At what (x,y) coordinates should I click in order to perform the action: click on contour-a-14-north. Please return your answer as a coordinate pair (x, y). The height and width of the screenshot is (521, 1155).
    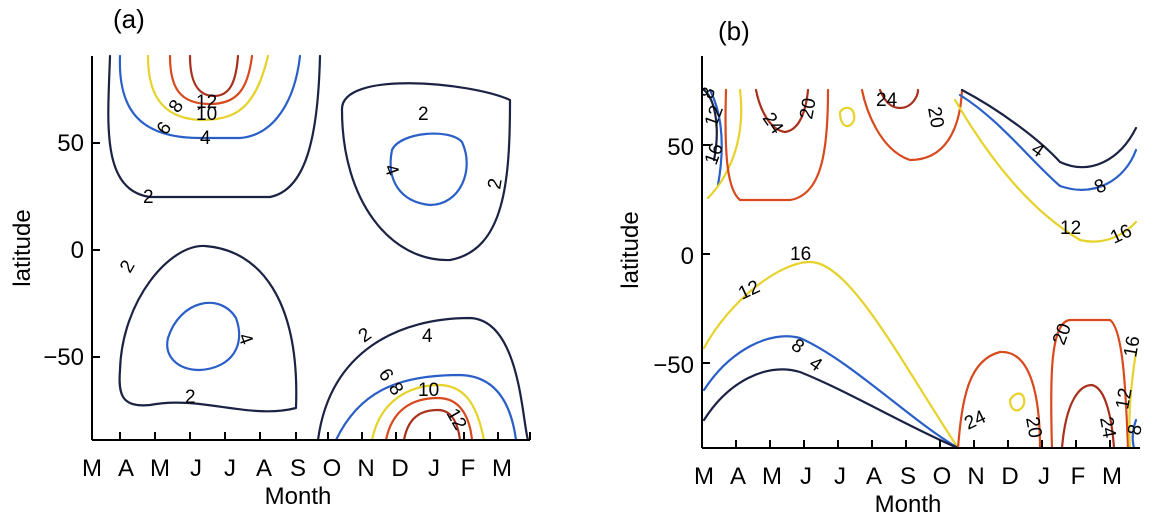
    Looking at the image, I should click on (214, 76).